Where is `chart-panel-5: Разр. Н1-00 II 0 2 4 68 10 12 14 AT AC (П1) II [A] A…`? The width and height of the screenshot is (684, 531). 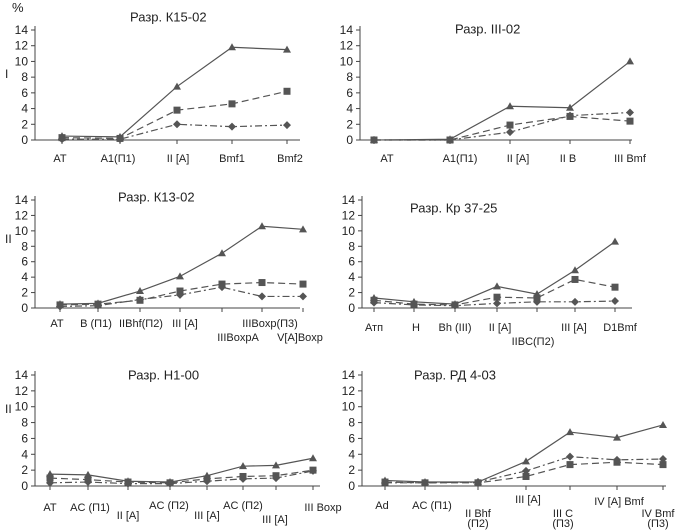 chart-panel-5: Разр. Н1-00 II 0 2 4 68 10 12 14 AT AC (П1) II [A] A… is located at coordinates (173, 447).